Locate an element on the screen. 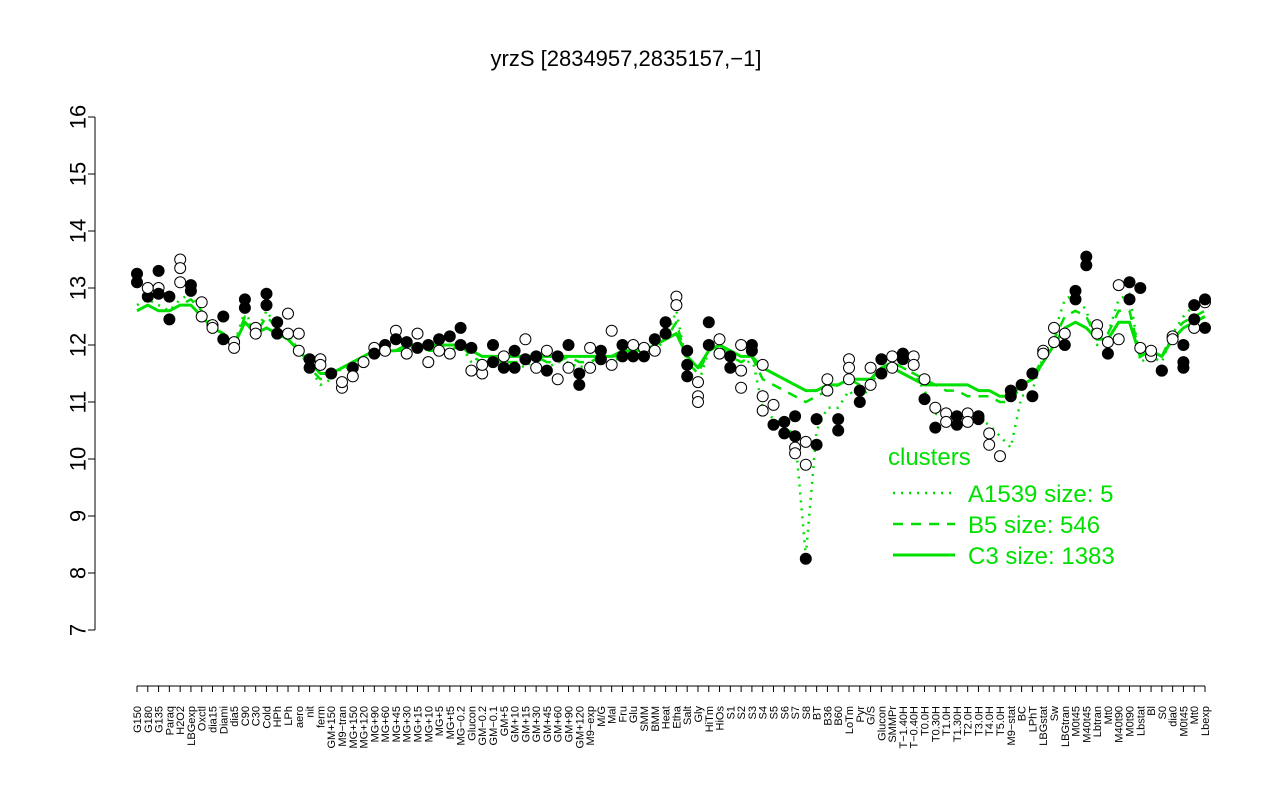 The width and height of the screenshot is (1280, 800). x-tick-label: MG+t5 is located at coordinates (451, 722).